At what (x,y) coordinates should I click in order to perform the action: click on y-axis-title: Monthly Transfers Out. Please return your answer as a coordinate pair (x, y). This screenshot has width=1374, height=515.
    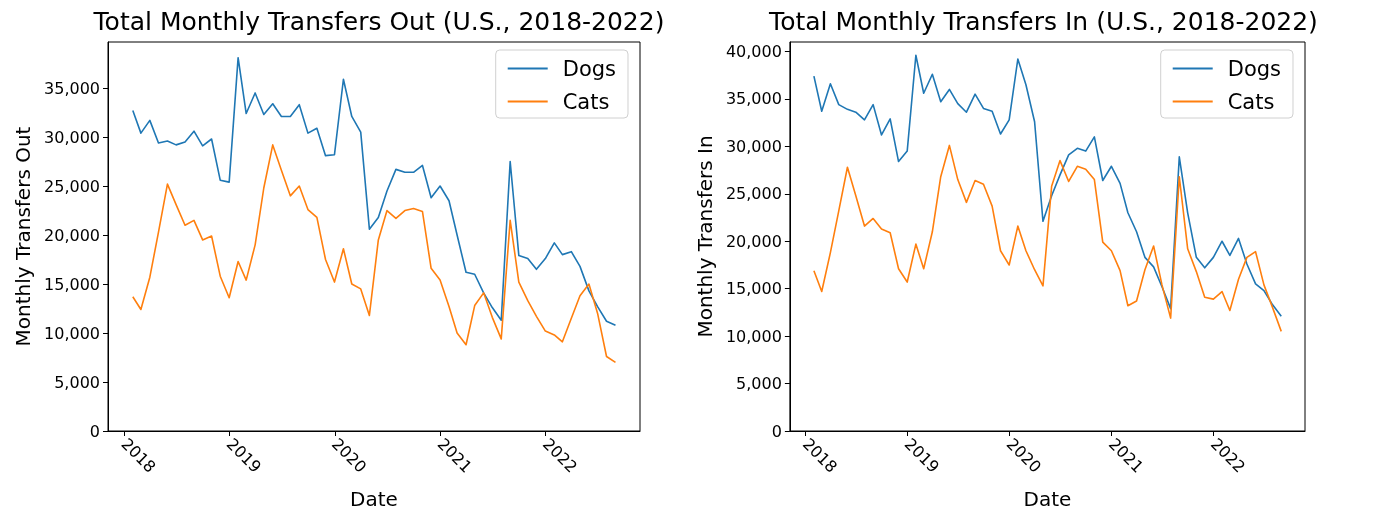
    Looking at the image, I should click on (23, 236).